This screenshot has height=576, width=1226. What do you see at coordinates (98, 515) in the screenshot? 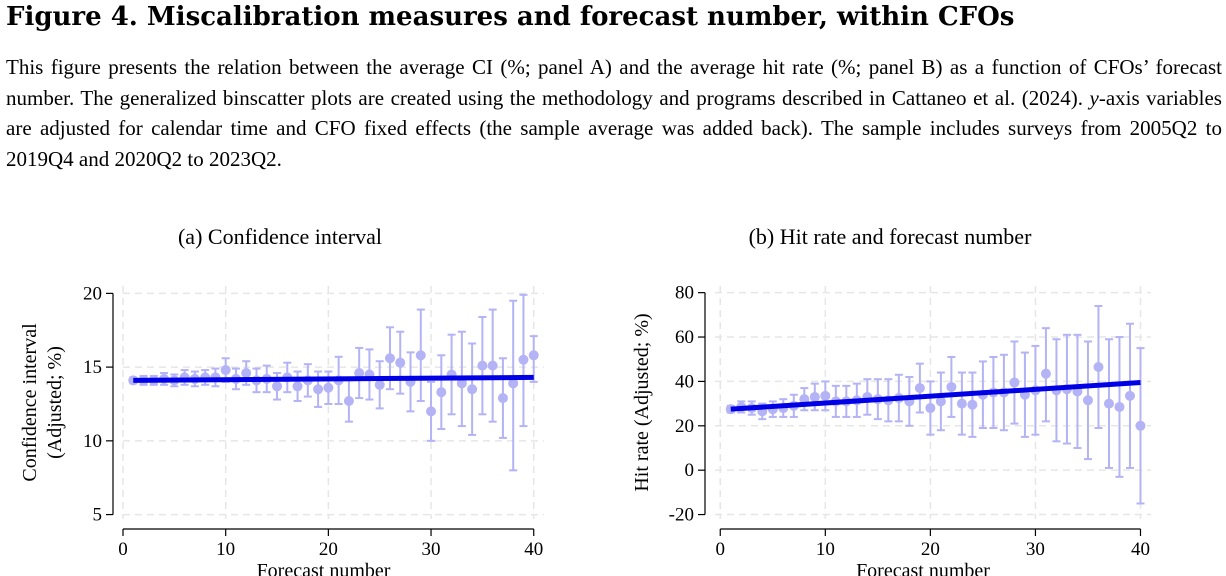
I see `chart-a-y-tick-label: 5` at bounding box center [98, 515].